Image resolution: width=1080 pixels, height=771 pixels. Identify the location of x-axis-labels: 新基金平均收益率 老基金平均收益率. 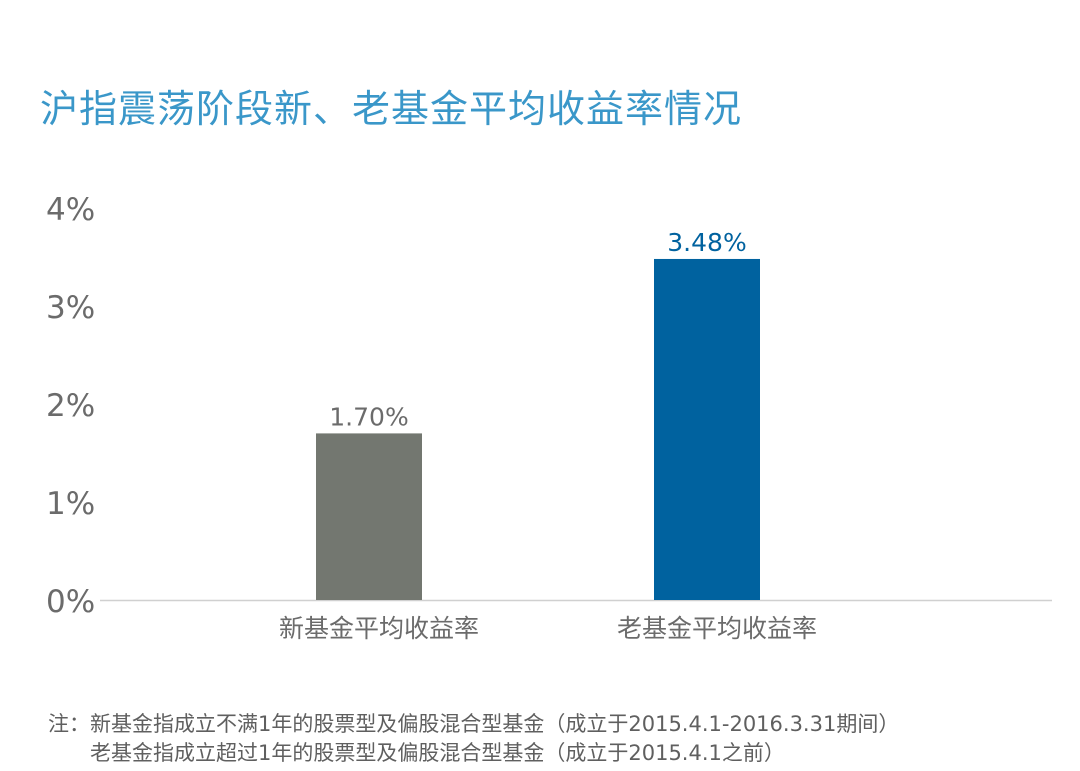
(548, 628).